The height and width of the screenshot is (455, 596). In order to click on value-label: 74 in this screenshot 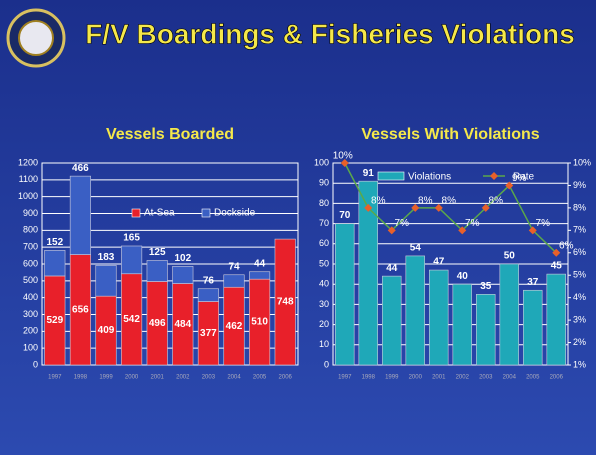, I will do `click(234, 266)`.